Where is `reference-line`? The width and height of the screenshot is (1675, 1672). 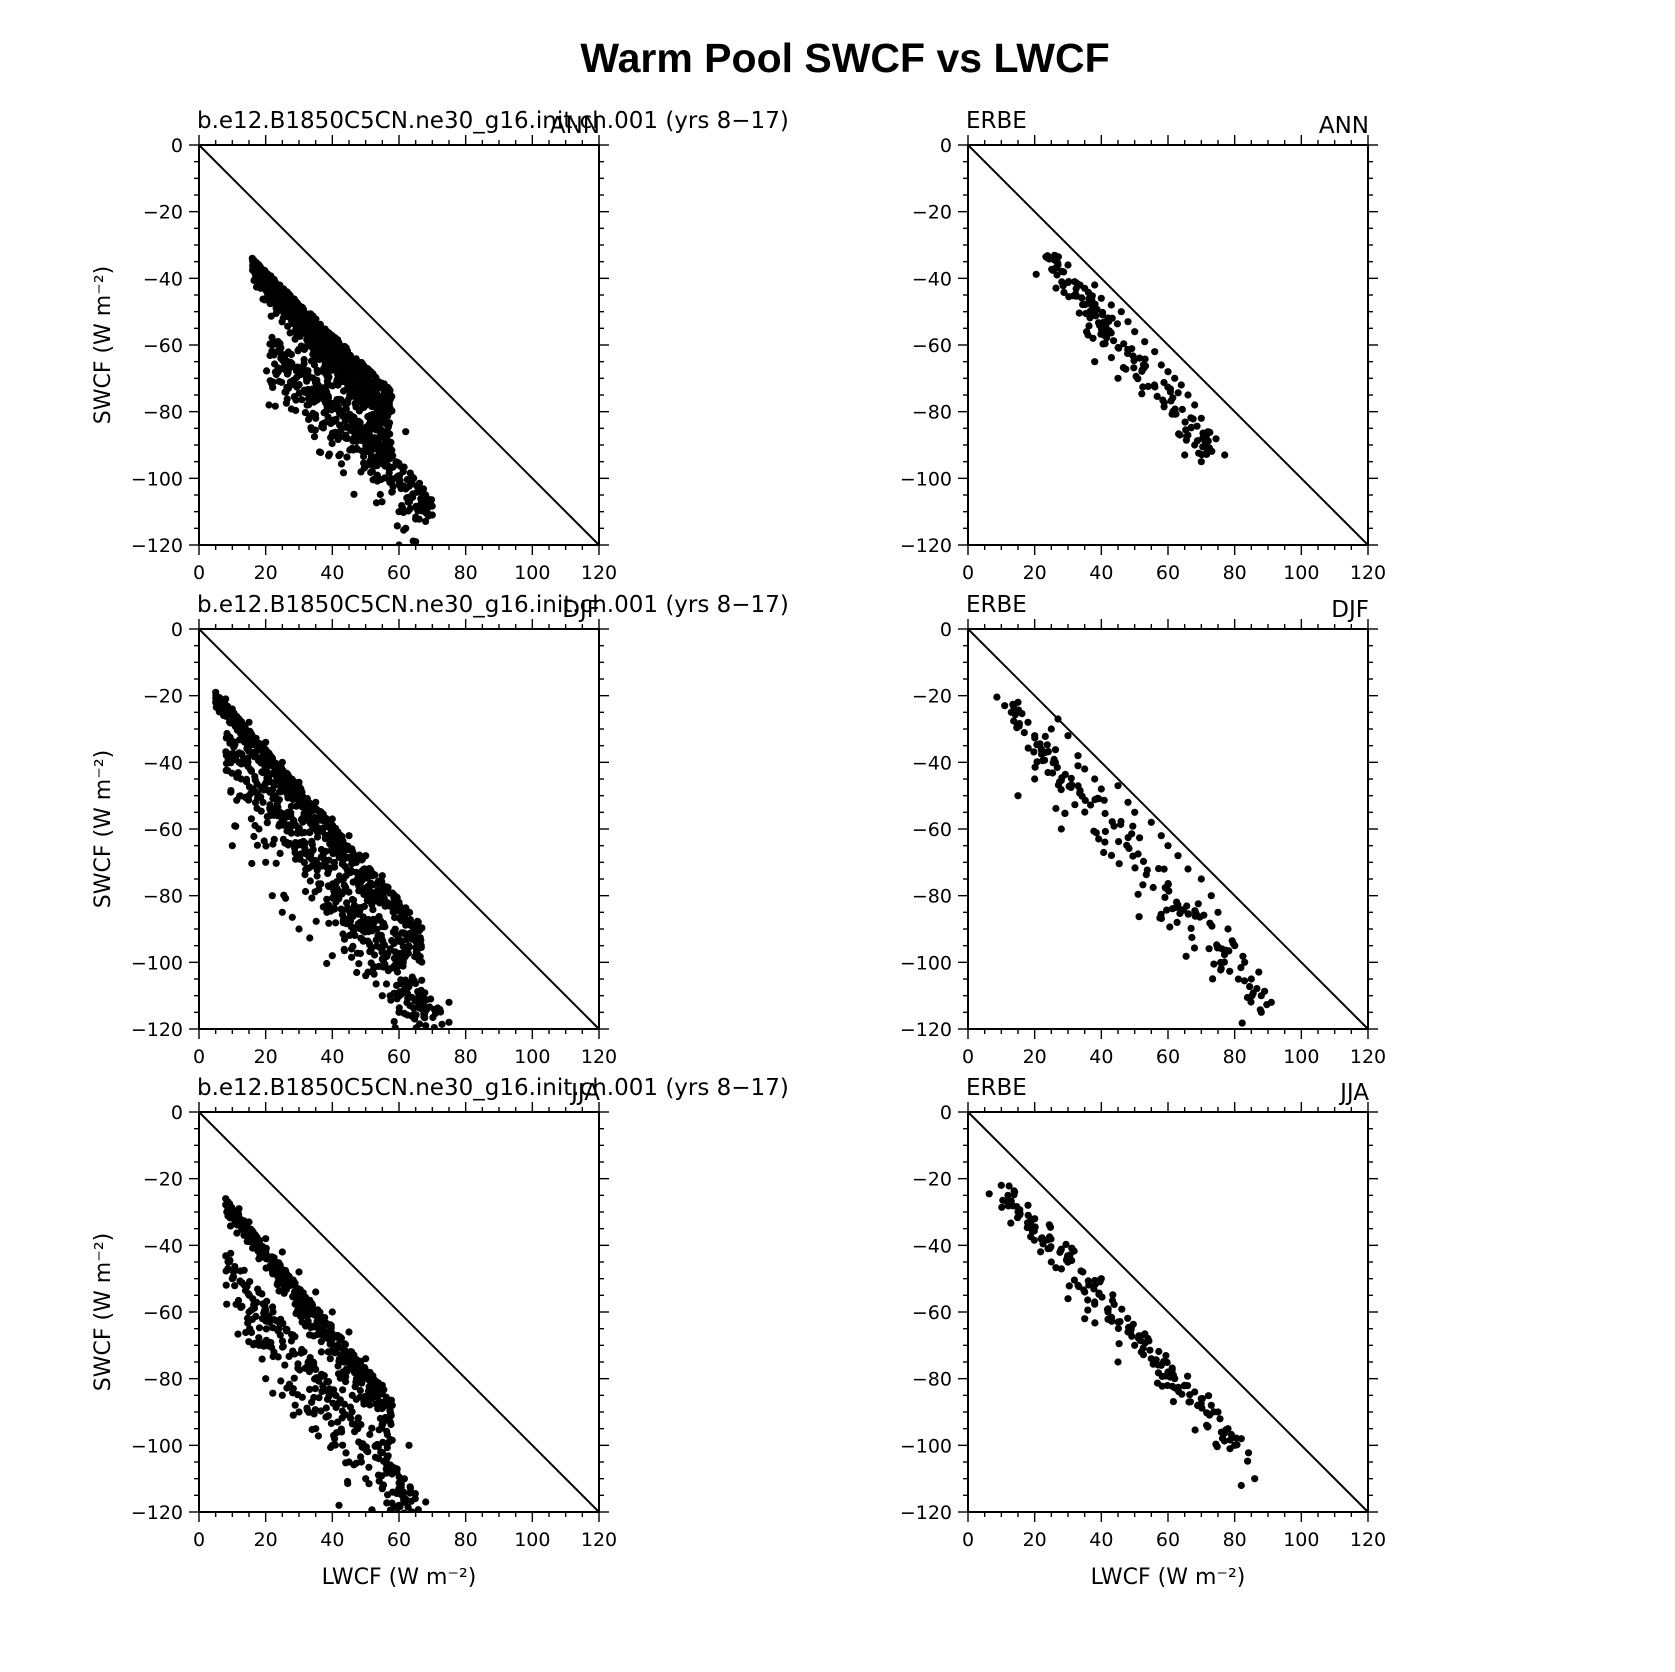 reference-line is located at coordinates (399, 345).